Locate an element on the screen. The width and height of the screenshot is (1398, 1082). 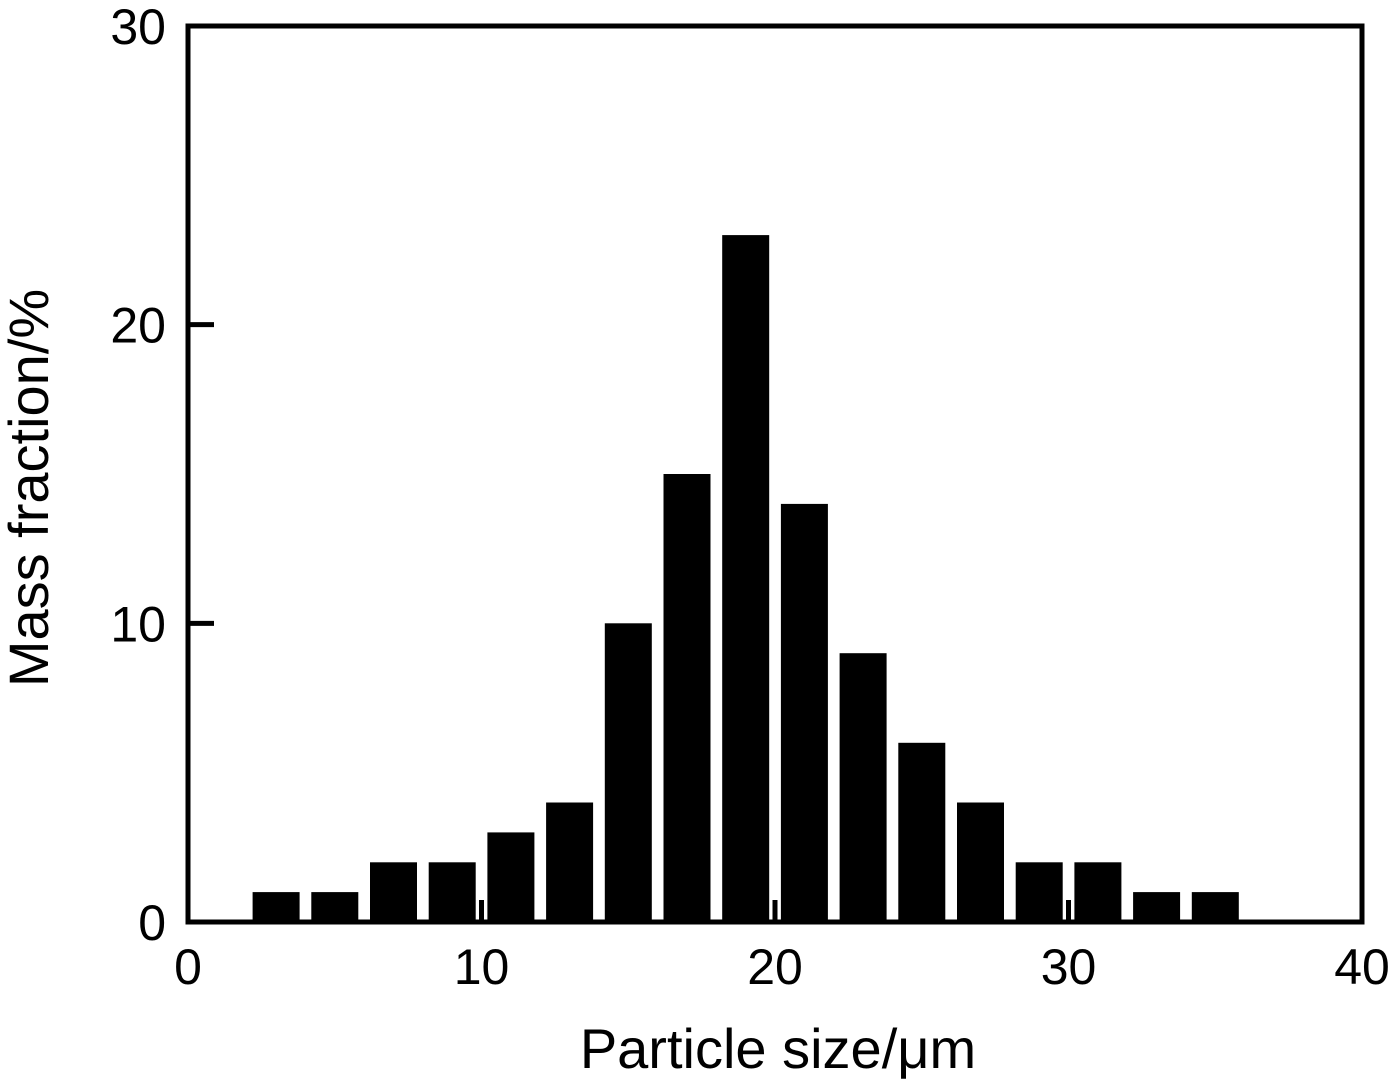
y-tick-label-10: 10 is located at coordinates (138, 624).